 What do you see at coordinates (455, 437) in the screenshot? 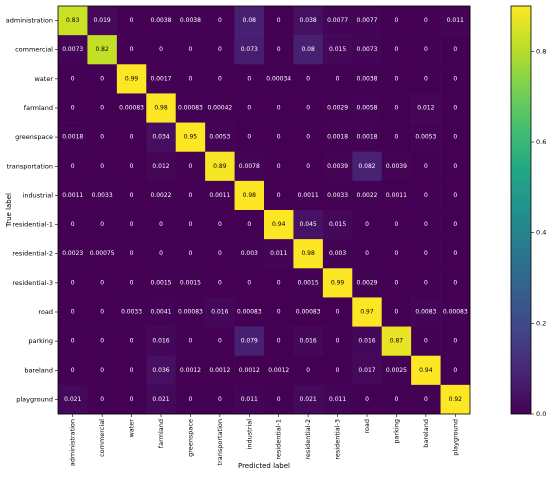
I see `x-tick-label: playground` at bounding box center [455, 437].